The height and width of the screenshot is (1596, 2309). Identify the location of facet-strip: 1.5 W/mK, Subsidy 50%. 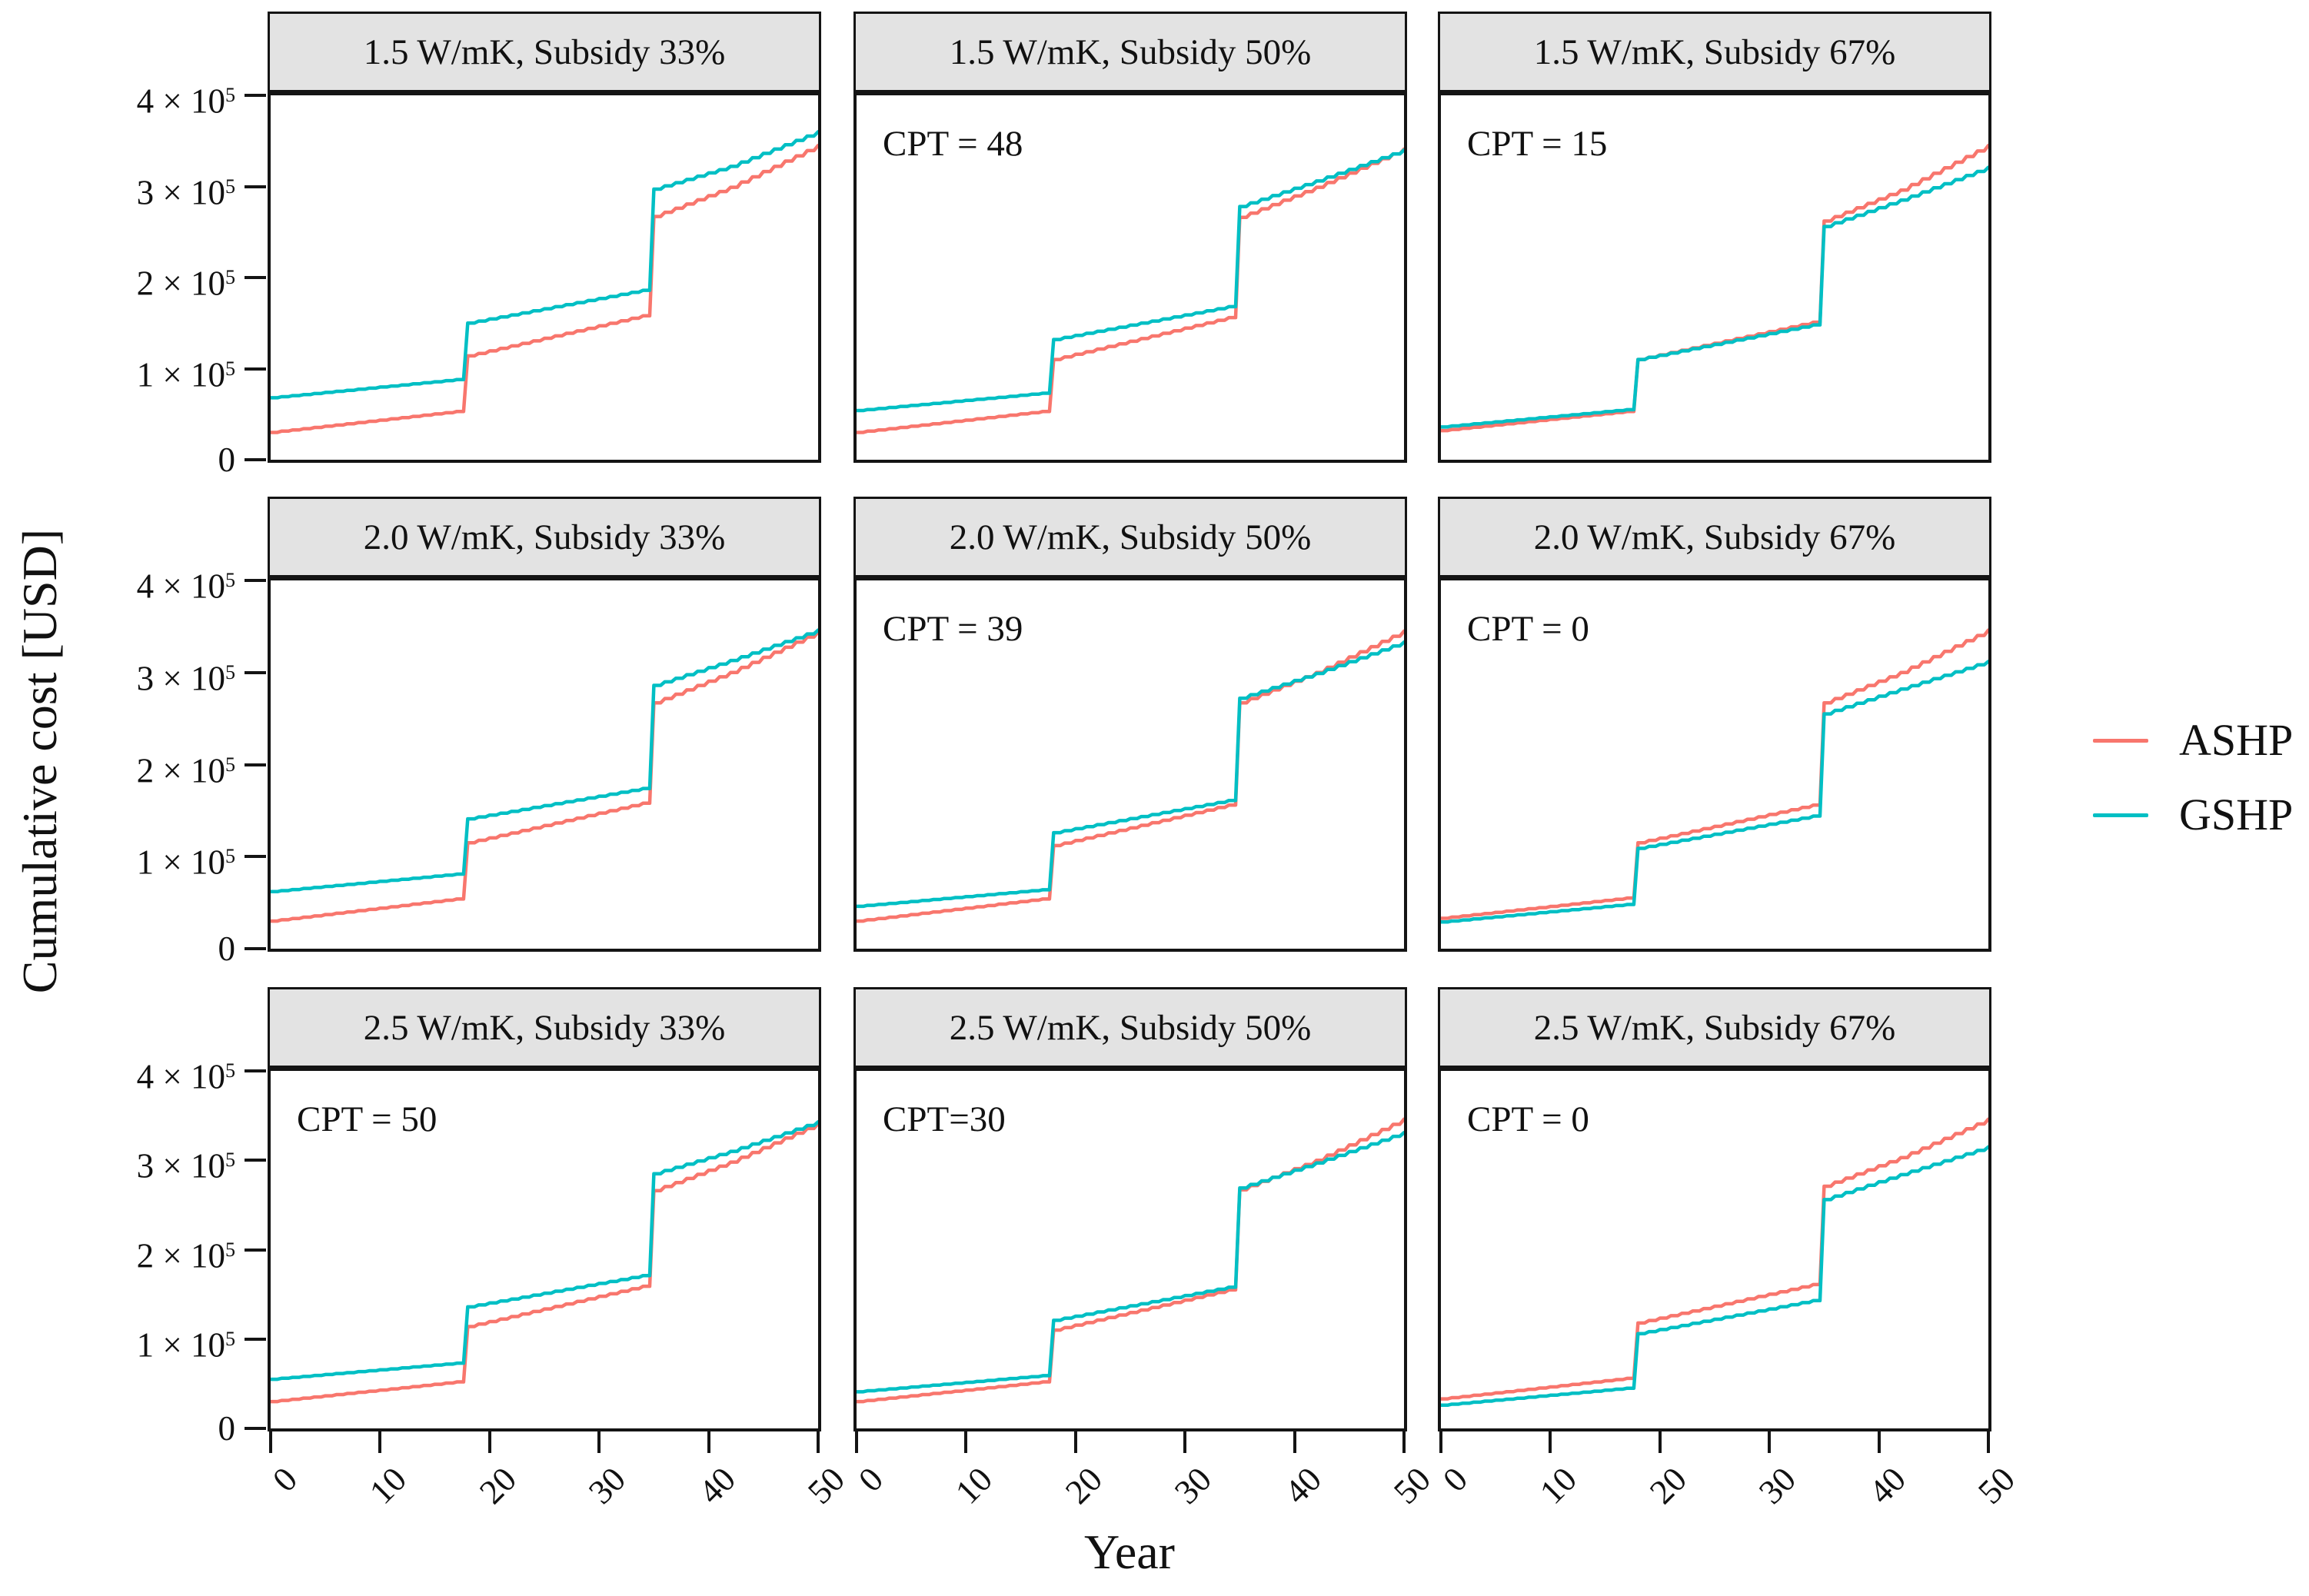
(1130, 52).